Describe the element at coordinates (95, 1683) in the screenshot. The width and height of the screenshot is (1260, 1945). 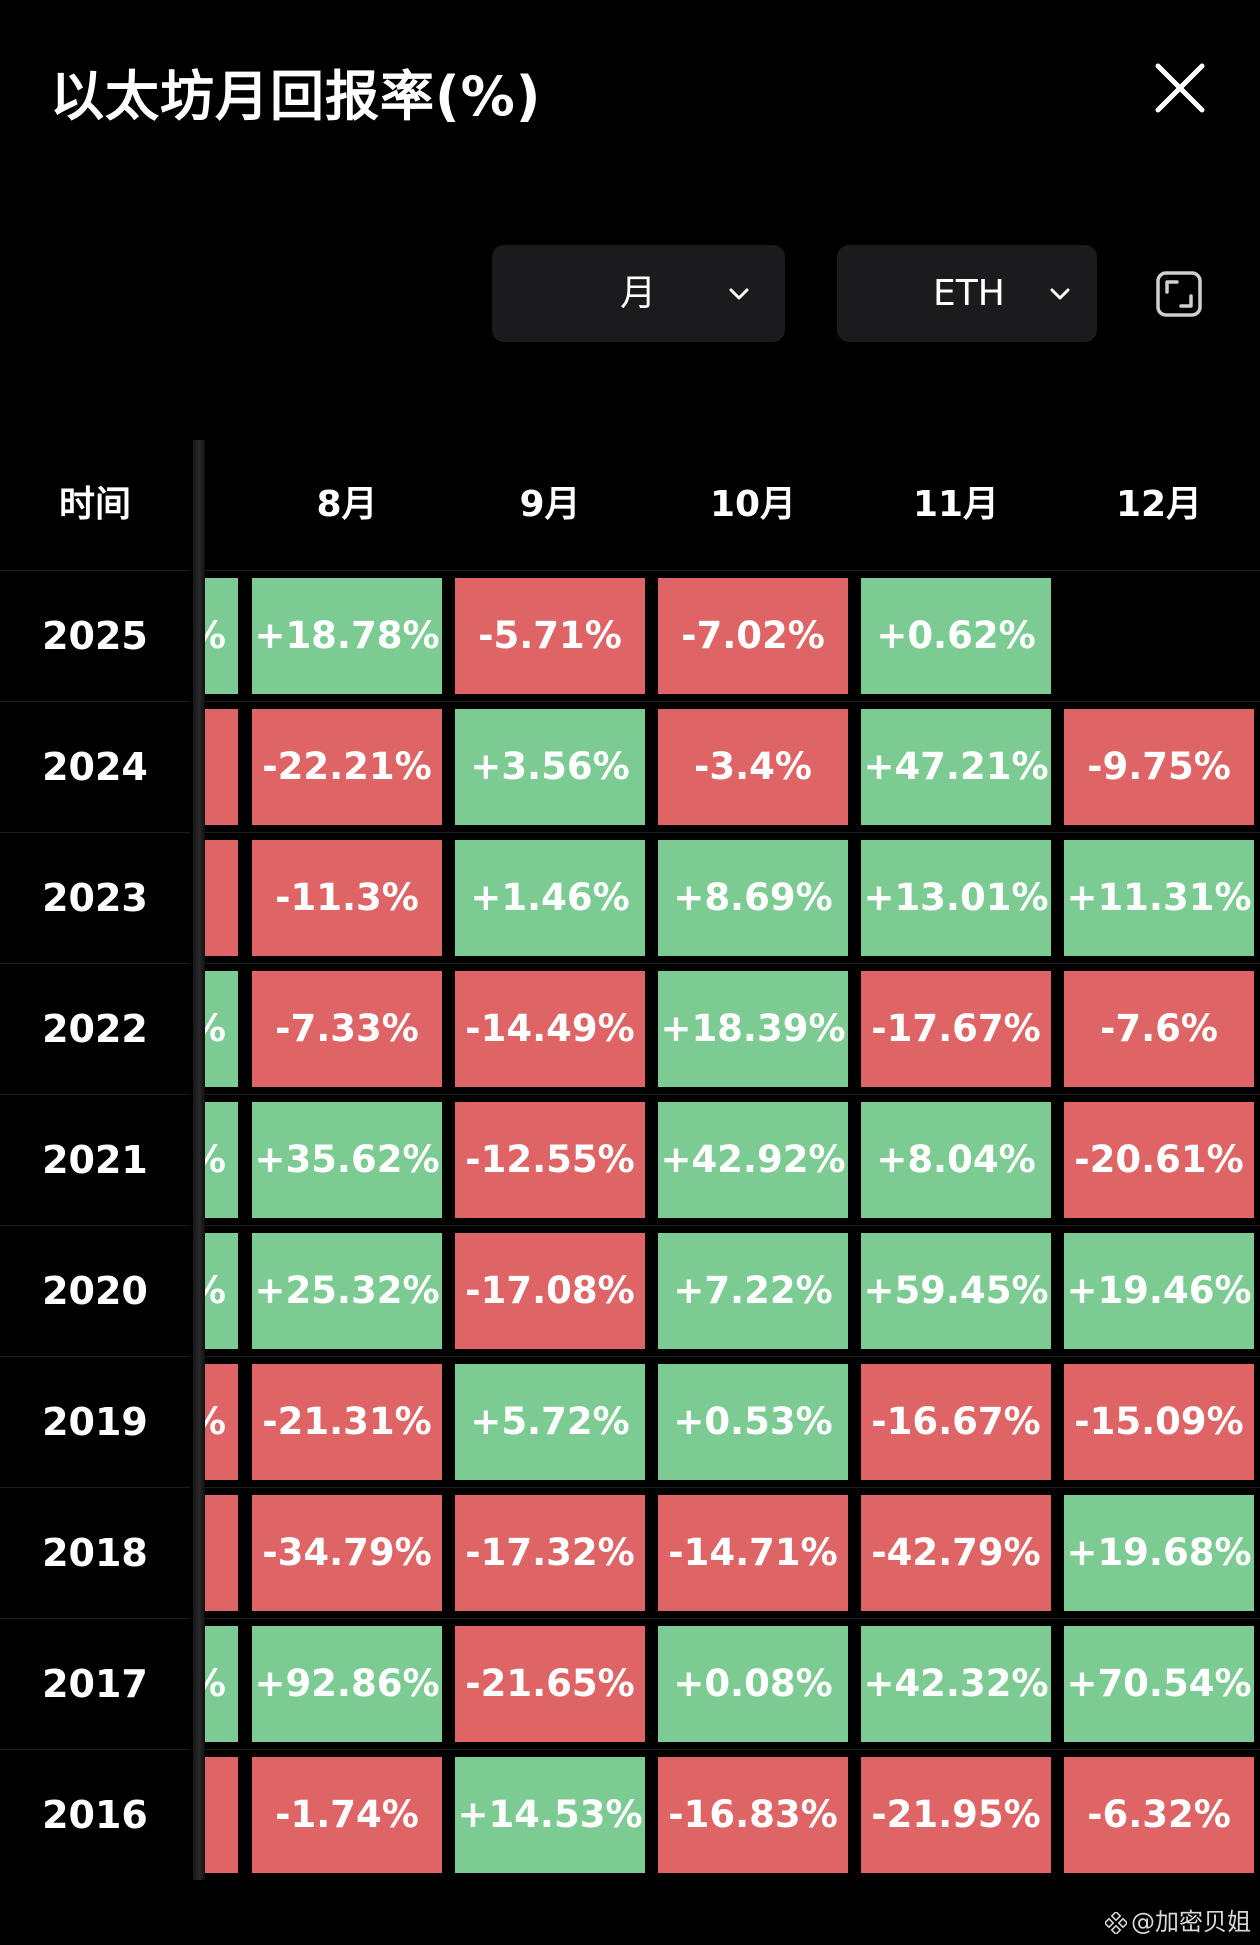
I see `year-label: 2017` at that location.